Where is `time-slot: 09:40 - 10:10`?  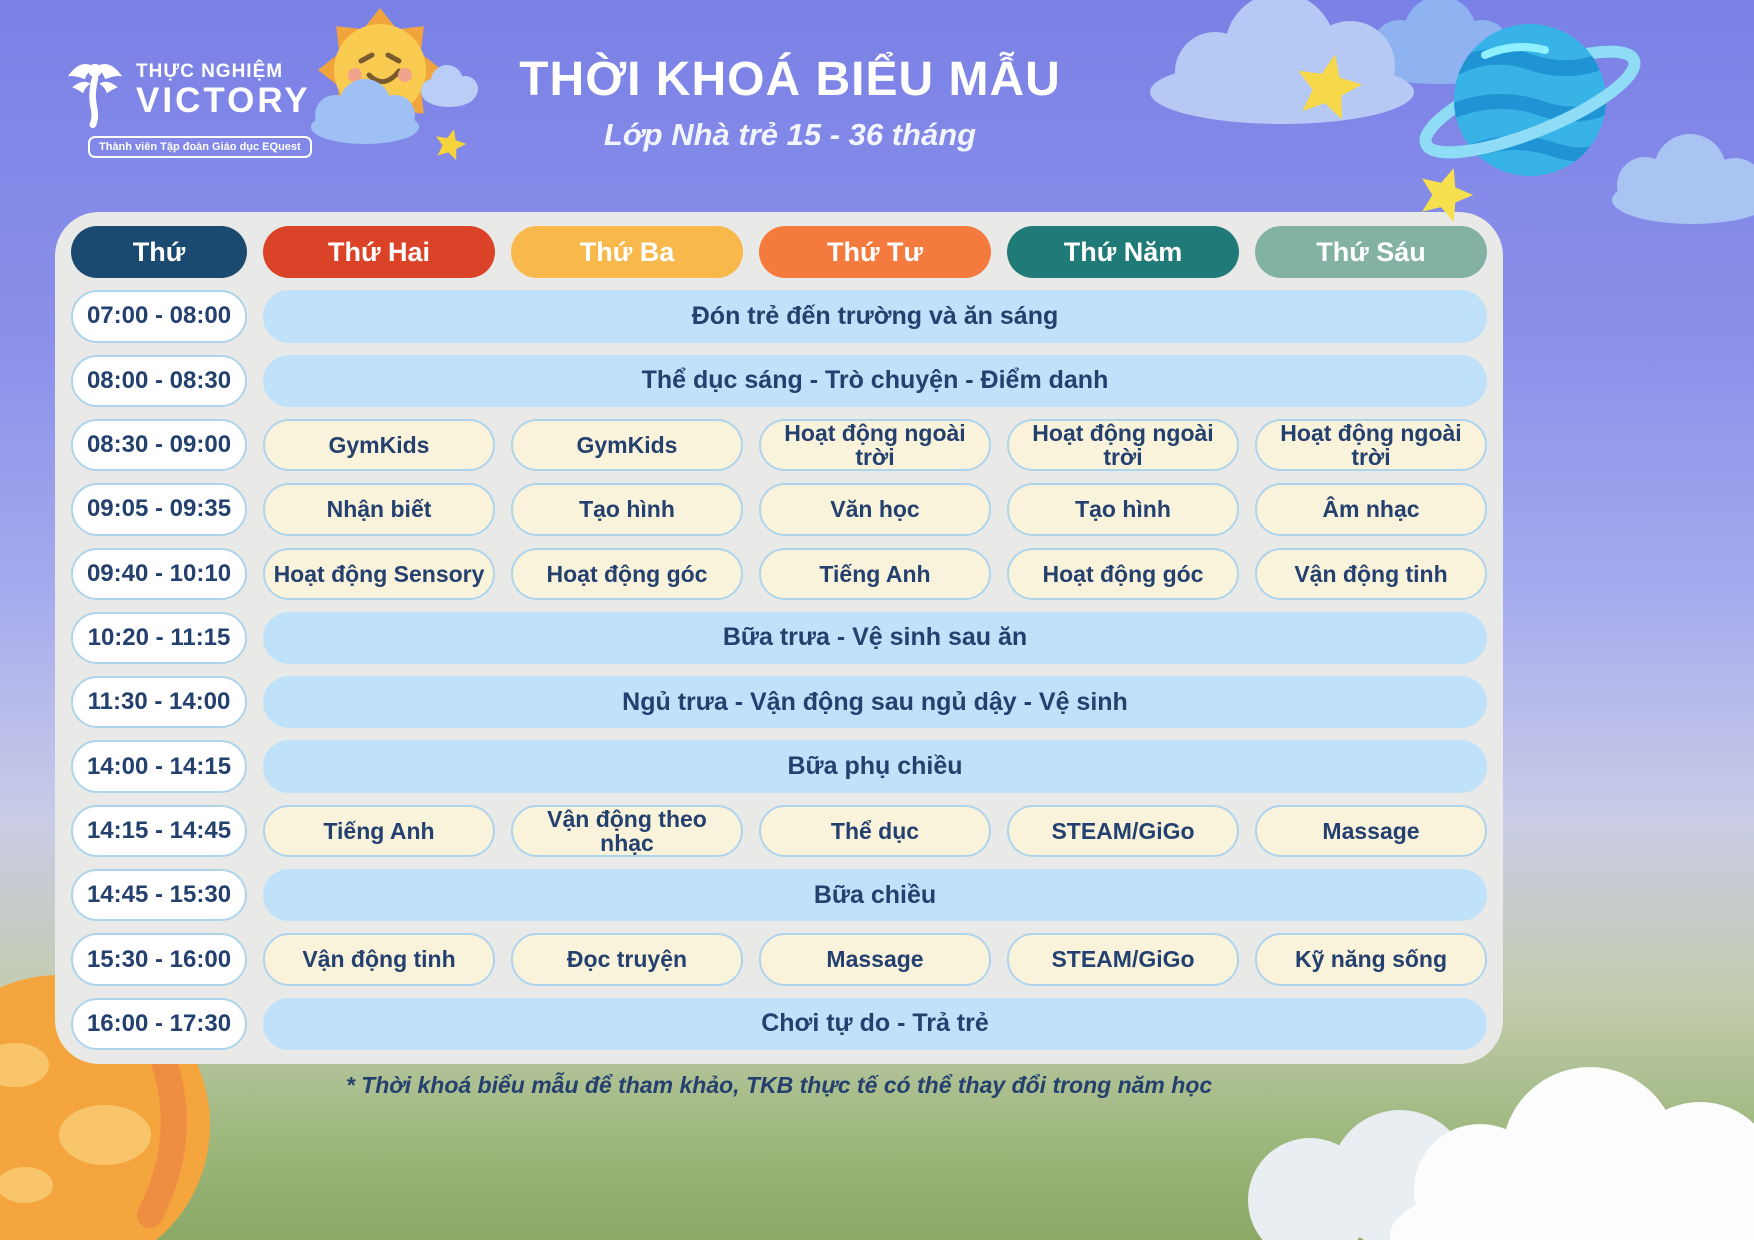
time-slot: 09:40 - 10:10 is located at coordinates (159, 573).